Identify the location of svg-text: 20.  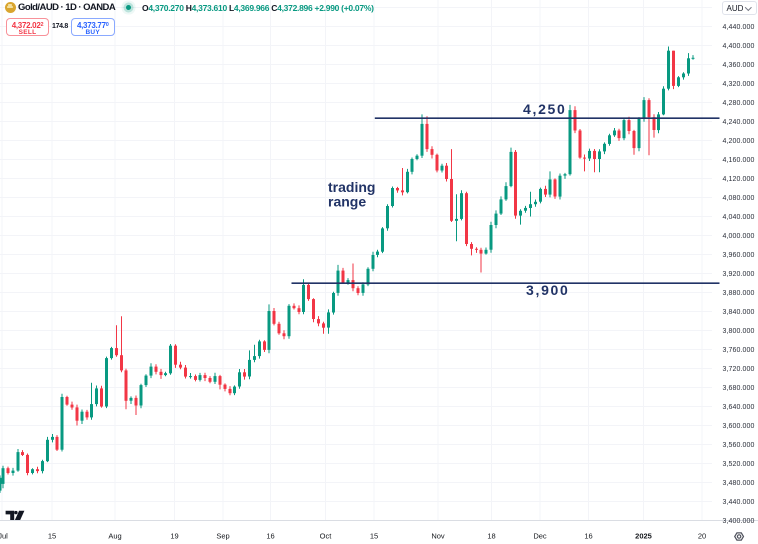
(702, 536).